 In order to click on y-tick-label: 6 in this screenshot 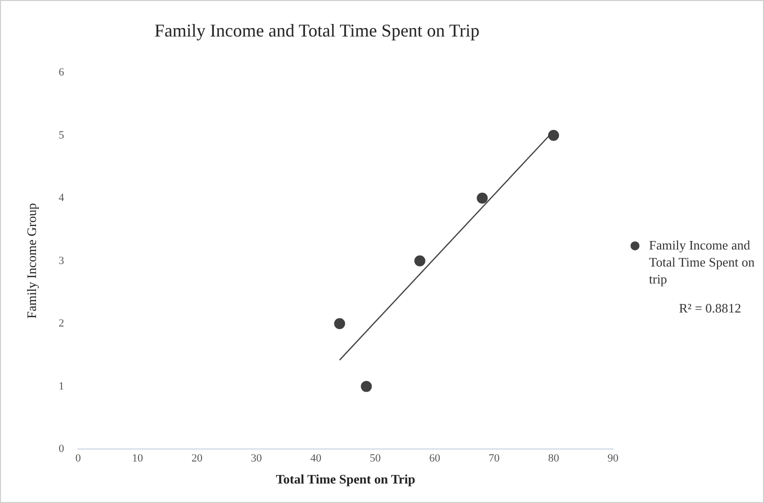, I will do `click(61, 72)`.